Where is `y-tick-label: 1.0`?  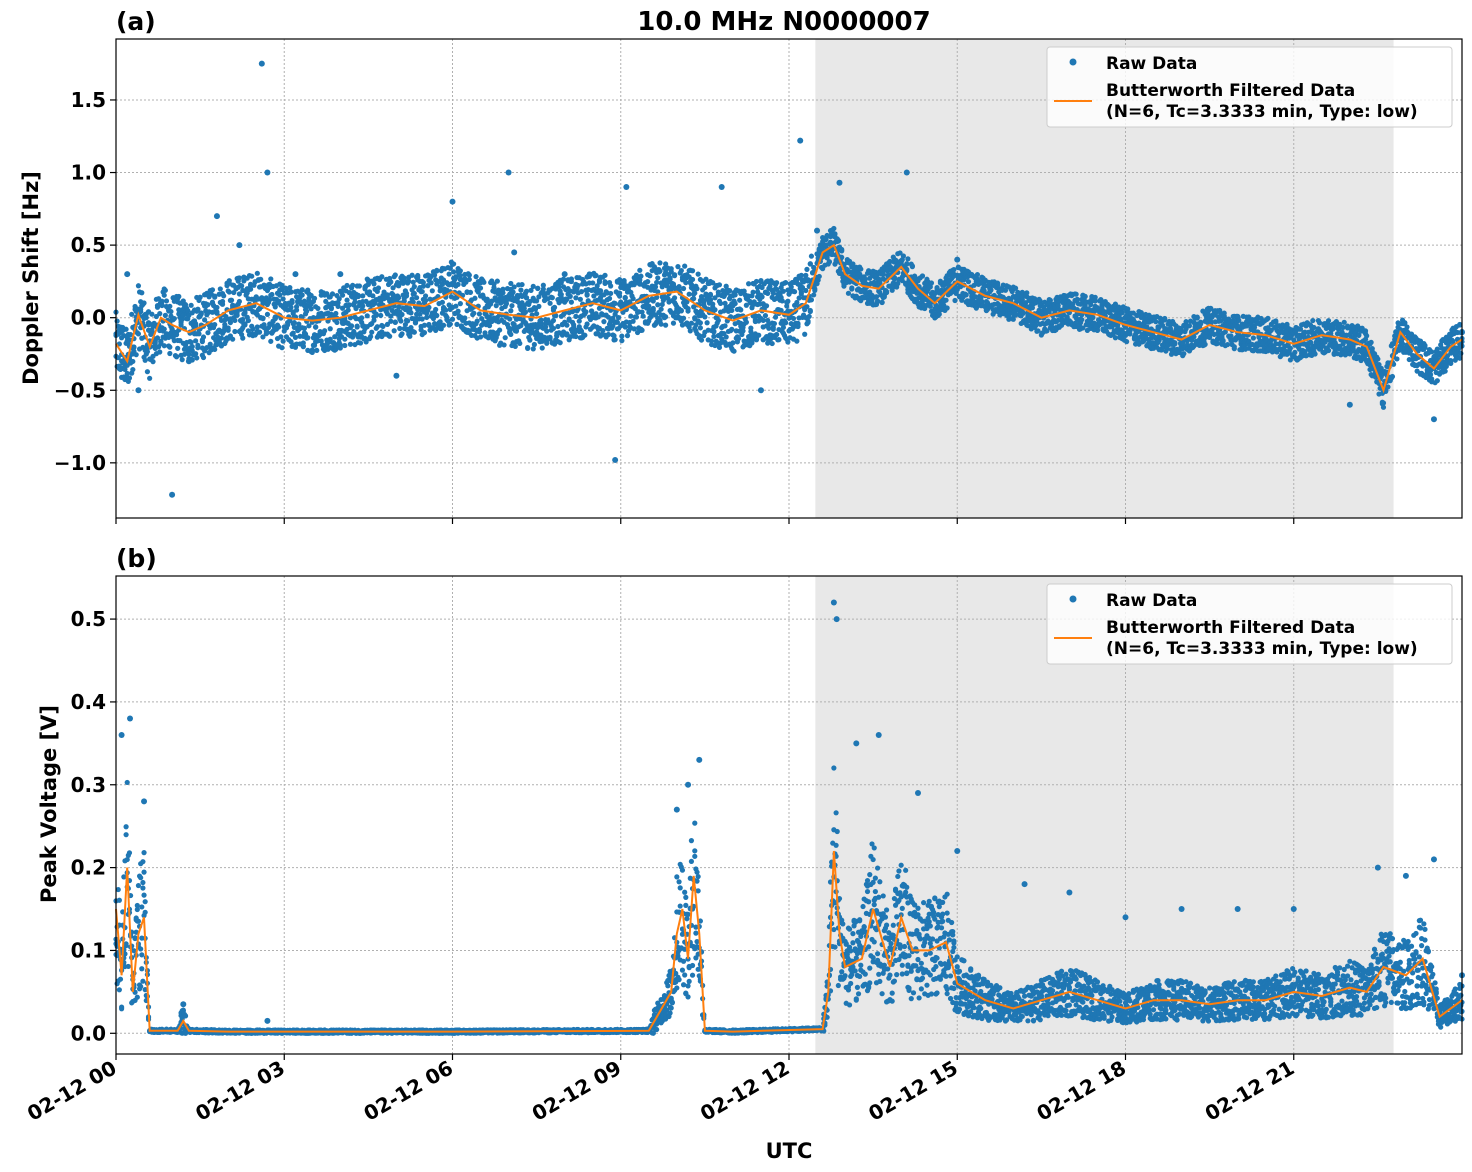
y-tick-label: 1.0 is located at coordinates (88, 173).